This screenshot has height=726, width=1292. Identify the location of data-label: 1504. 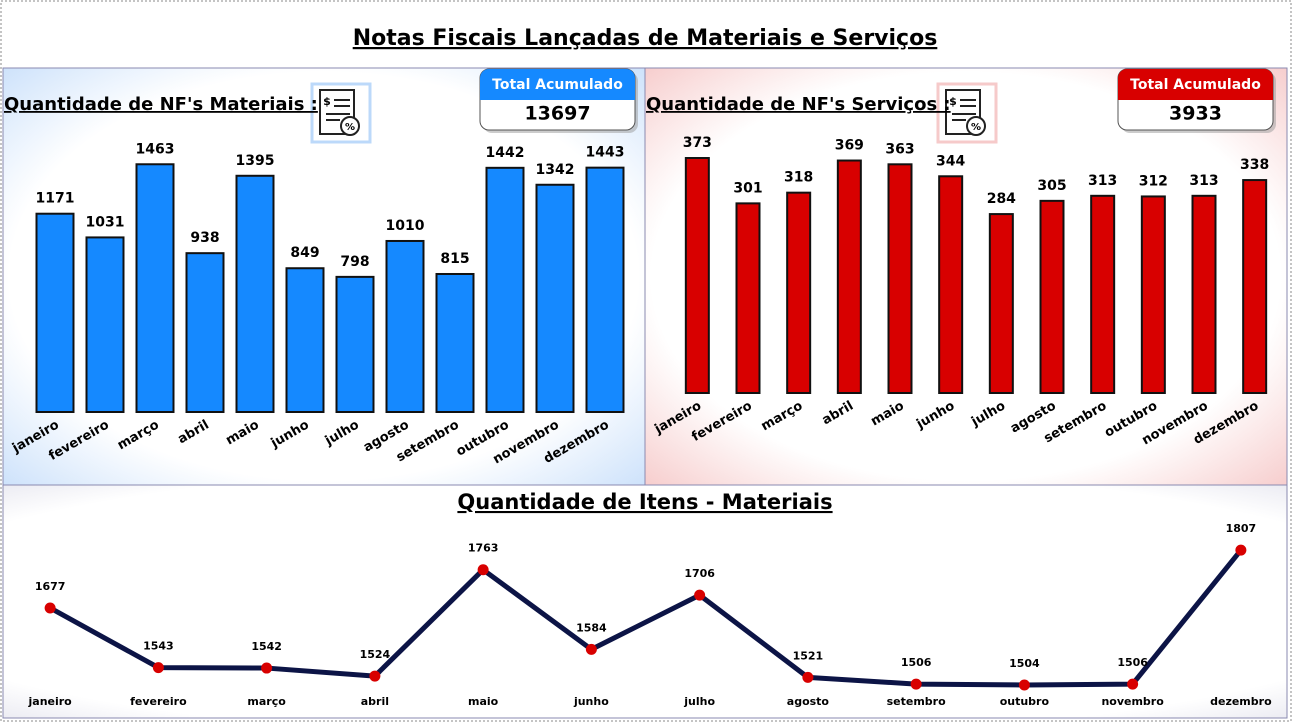
(1024, 663).